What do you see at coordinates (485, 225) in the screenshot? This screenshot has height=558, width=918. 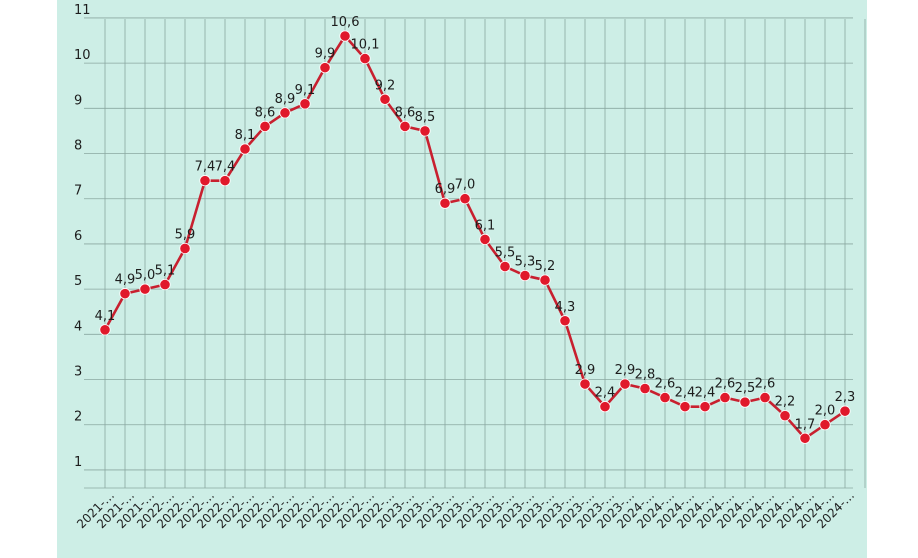 I see `data-label: 6,1` at bounding box center [485, 225].